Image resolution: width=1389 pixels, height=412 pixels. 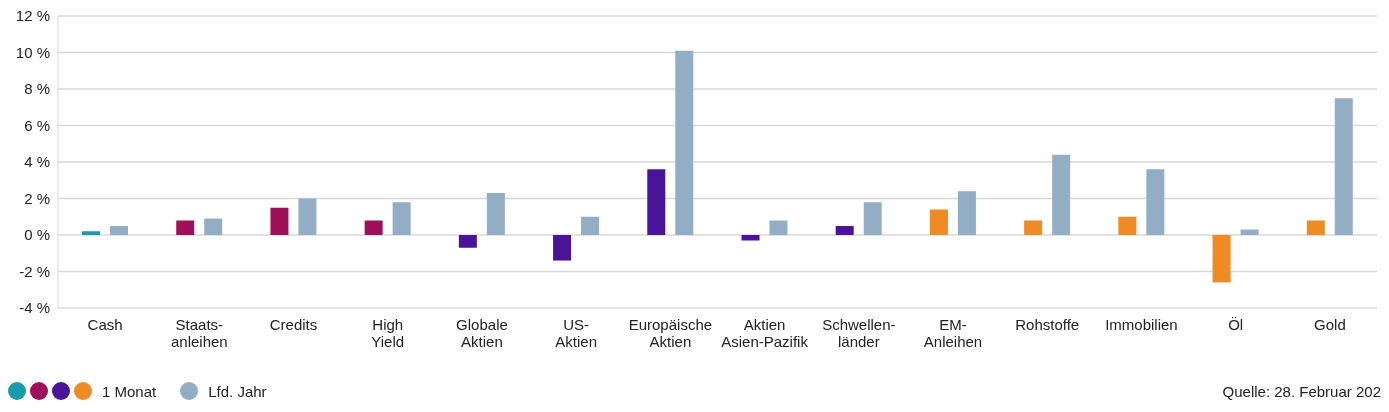 I want to click on y-tick-label: 6 %, so click(x=37, y=125).